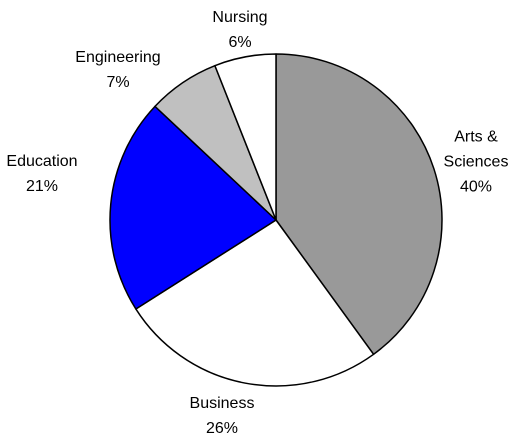  I want to click on category-label: Arts & Sciences, so click(476, 149).